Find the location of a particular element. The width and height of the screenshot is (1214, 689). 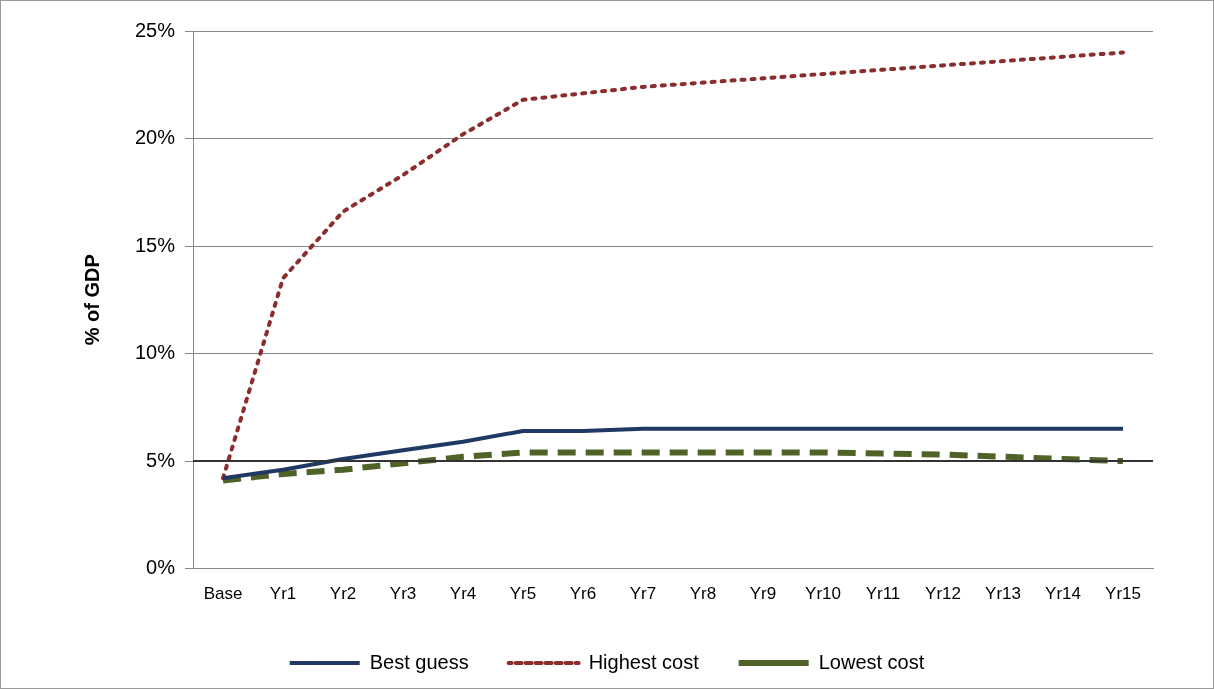

y-tick-label: 10% is located at coordinates (155, 352).